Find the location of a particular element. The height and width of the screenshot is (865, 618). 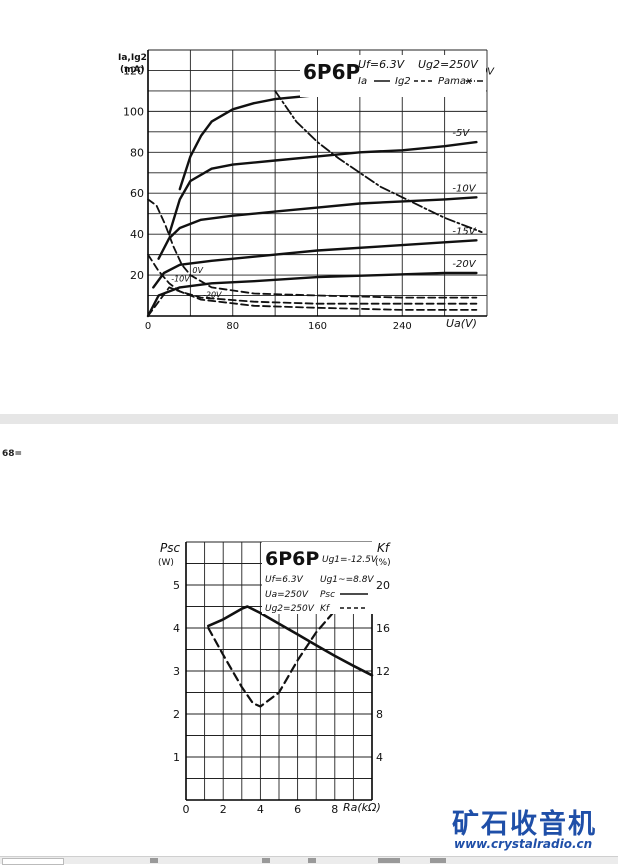

chart1-y-tick-label: 100 is located at coordinates (133, 111).